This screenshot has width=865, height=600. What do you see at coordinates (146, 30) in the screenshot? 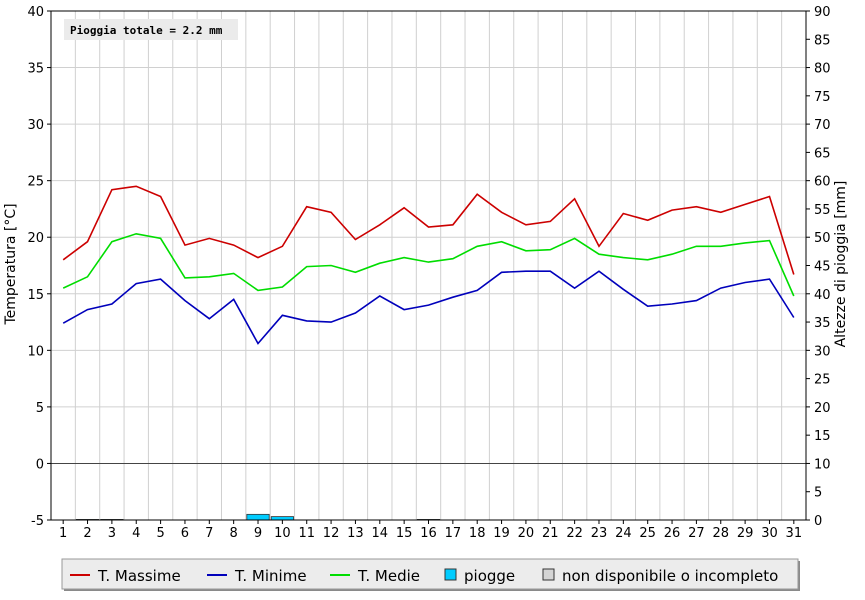
I see `annotation-text: Pioggia totale = 2.2 mm` at bounding box center [146, 30].